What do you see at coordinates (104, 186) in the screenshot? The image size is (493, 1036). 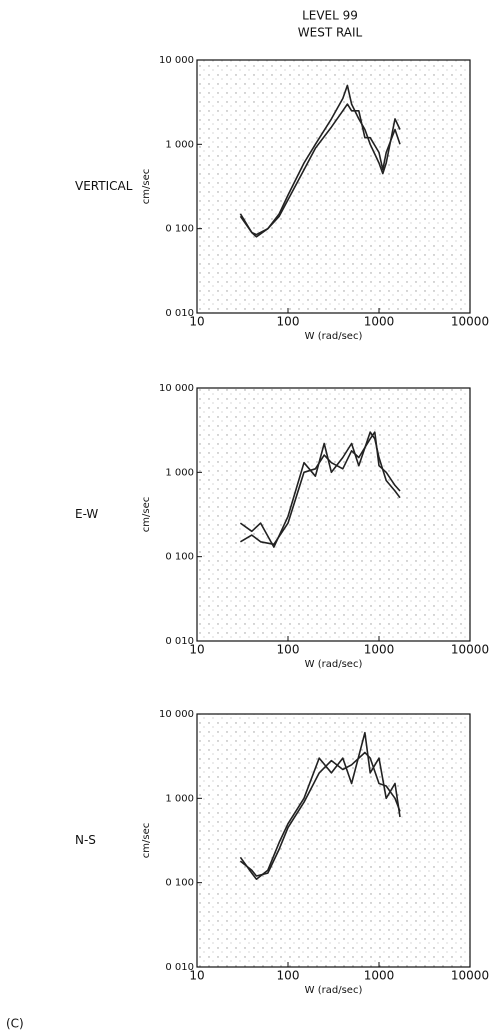 I see `row-label: VERTICAL` at bounding box center [104, 186].